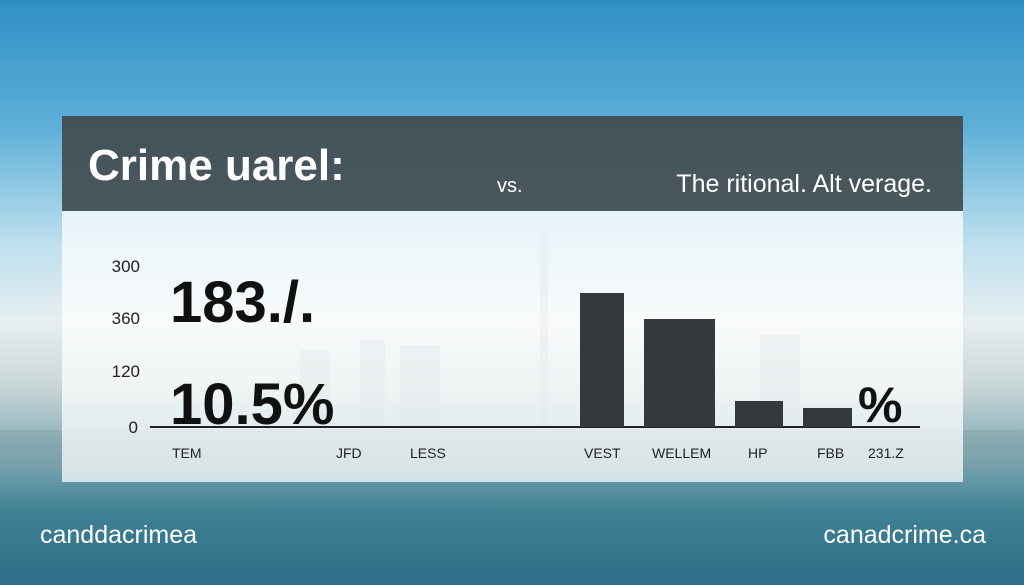  Describe the element at coordinates (187, 453) in the screenshot. I see `x-label: TEM` at that location.